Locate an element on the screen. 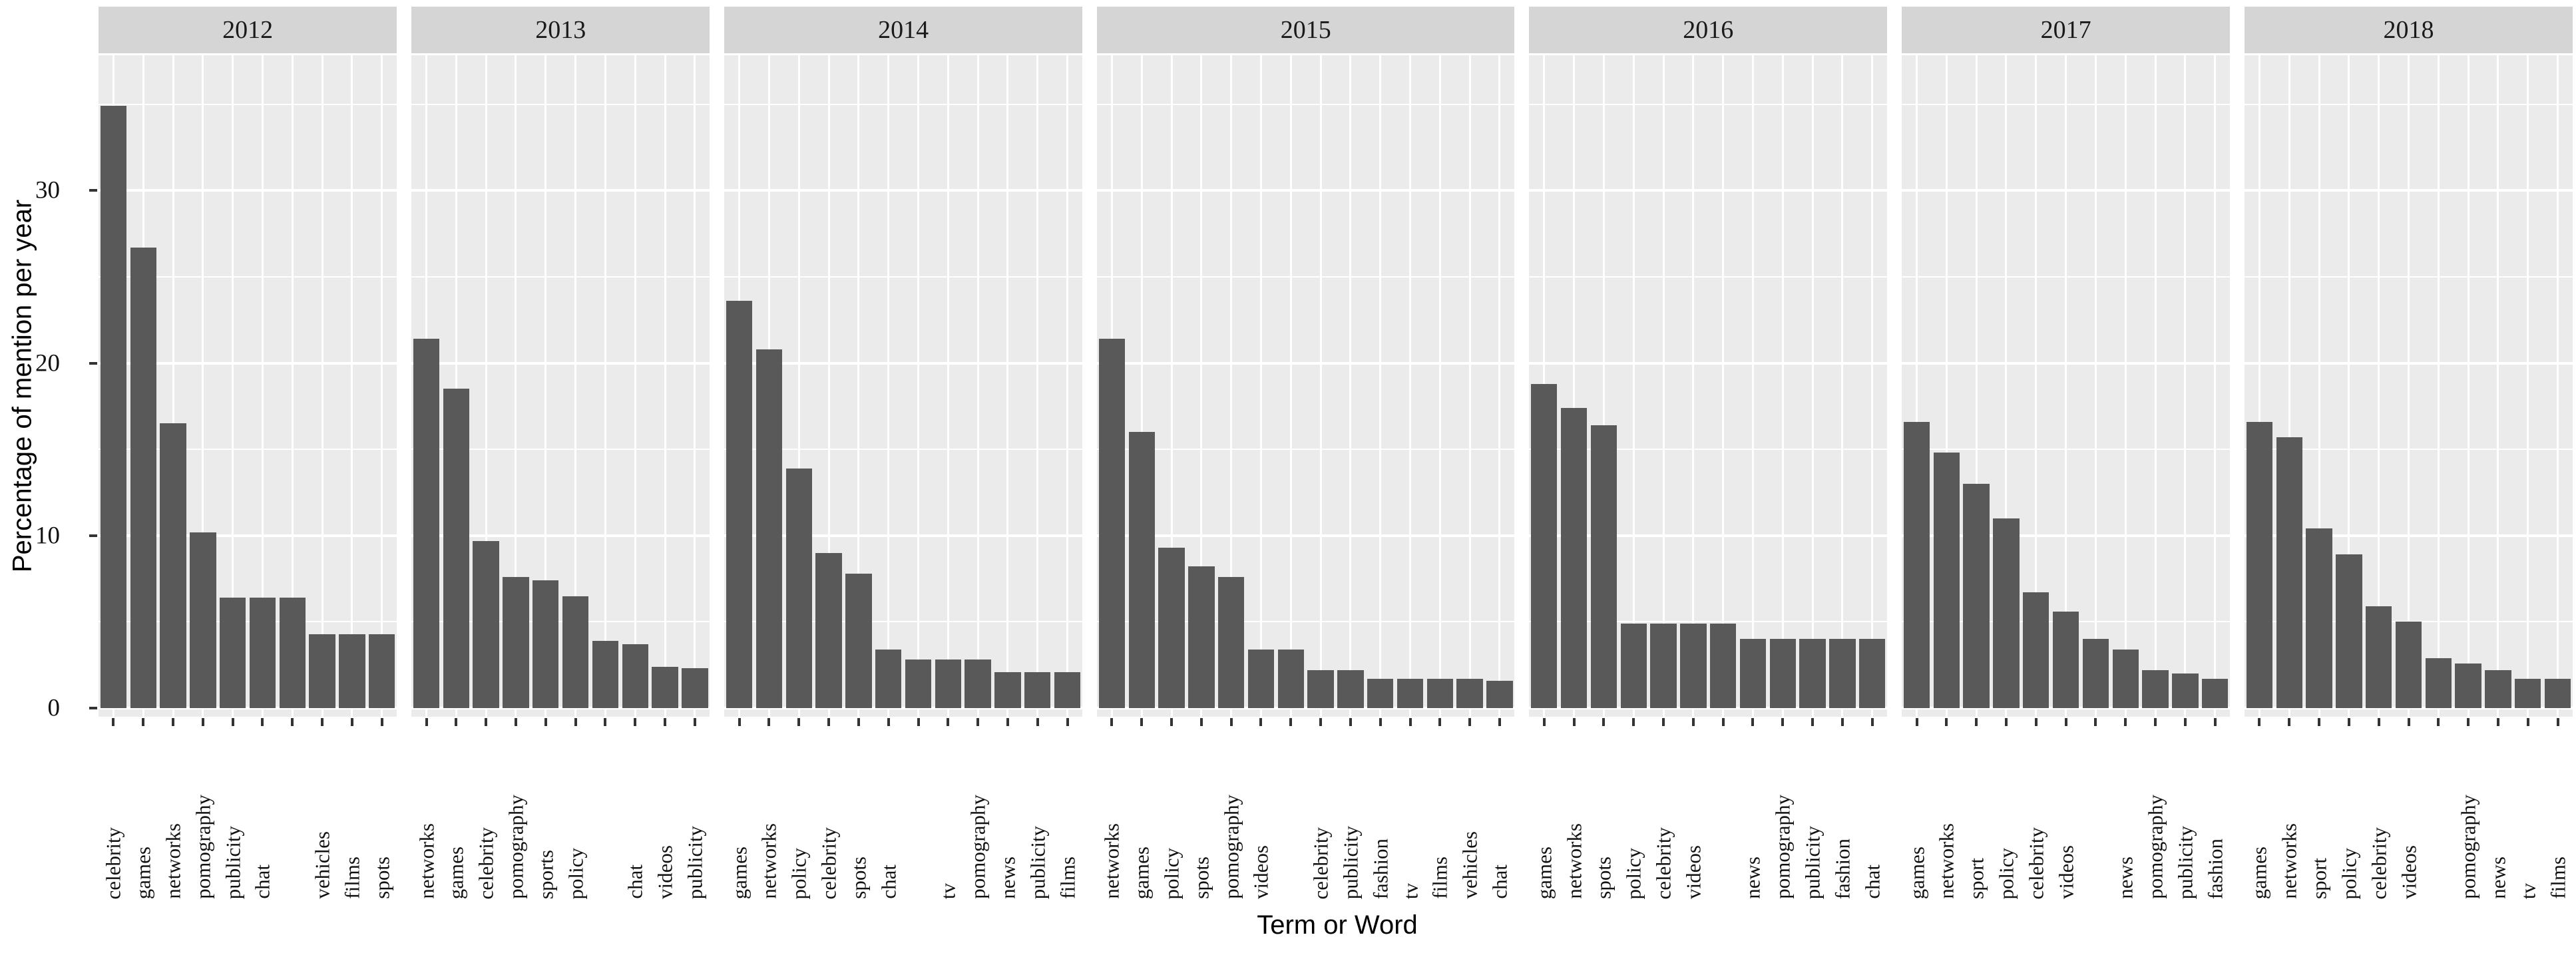  bar-2018-tv is located at coordinates (2528, 693).